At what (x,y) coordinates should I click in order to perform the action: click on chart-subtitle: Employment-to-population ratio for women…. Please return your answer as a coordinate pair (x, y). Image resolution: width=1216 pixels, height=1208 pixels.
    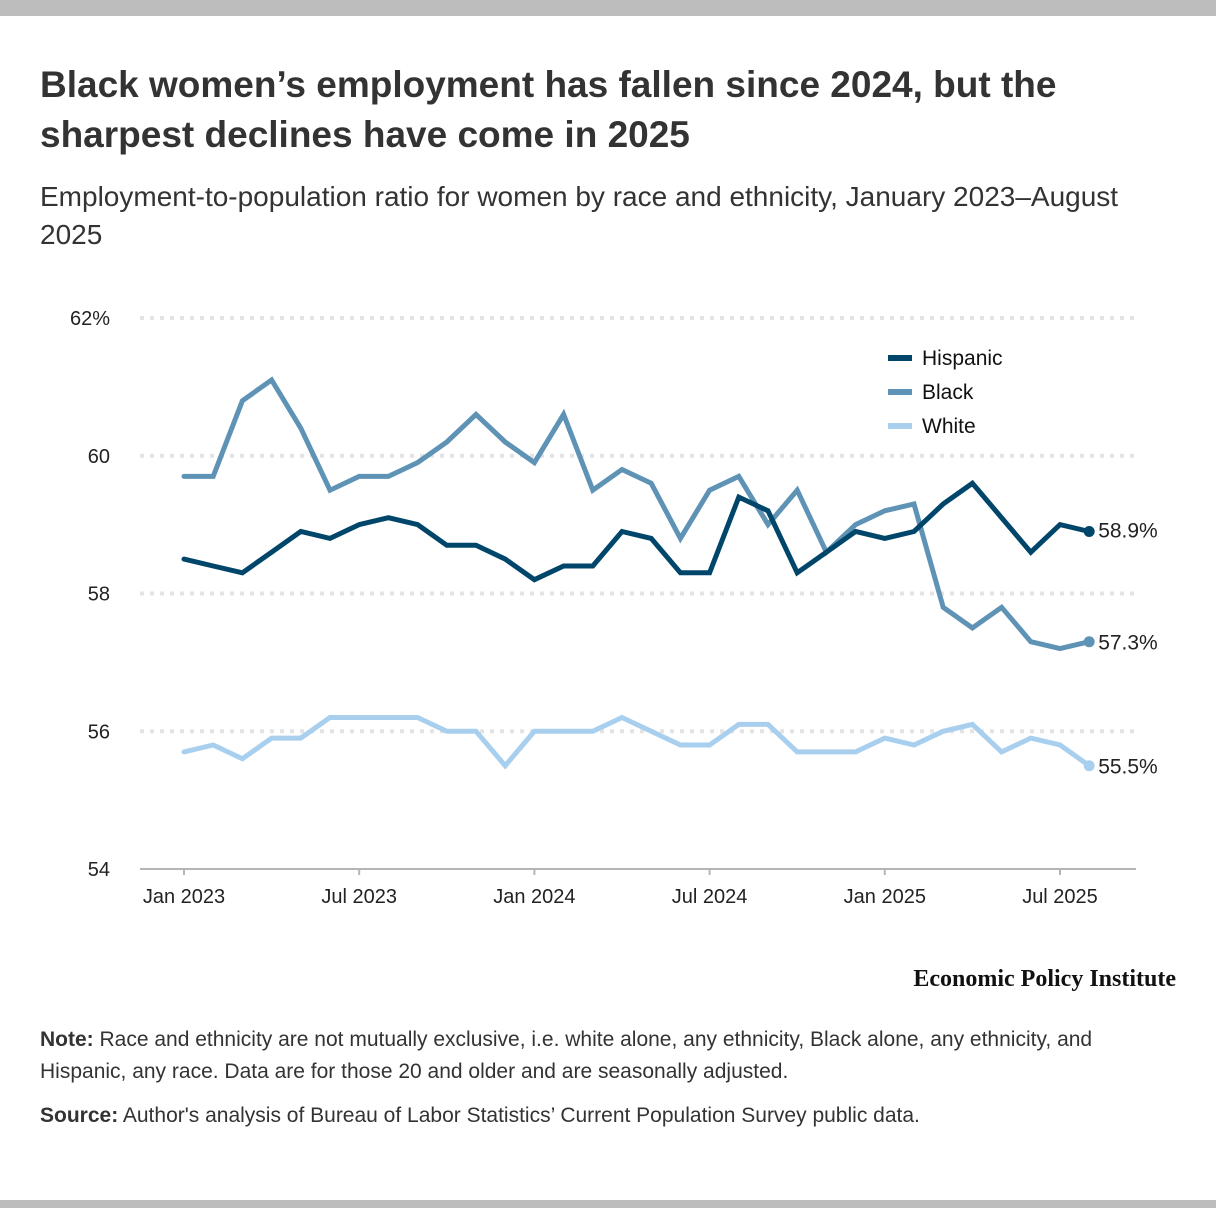
    Looking at the image, I should click on (579, 215).